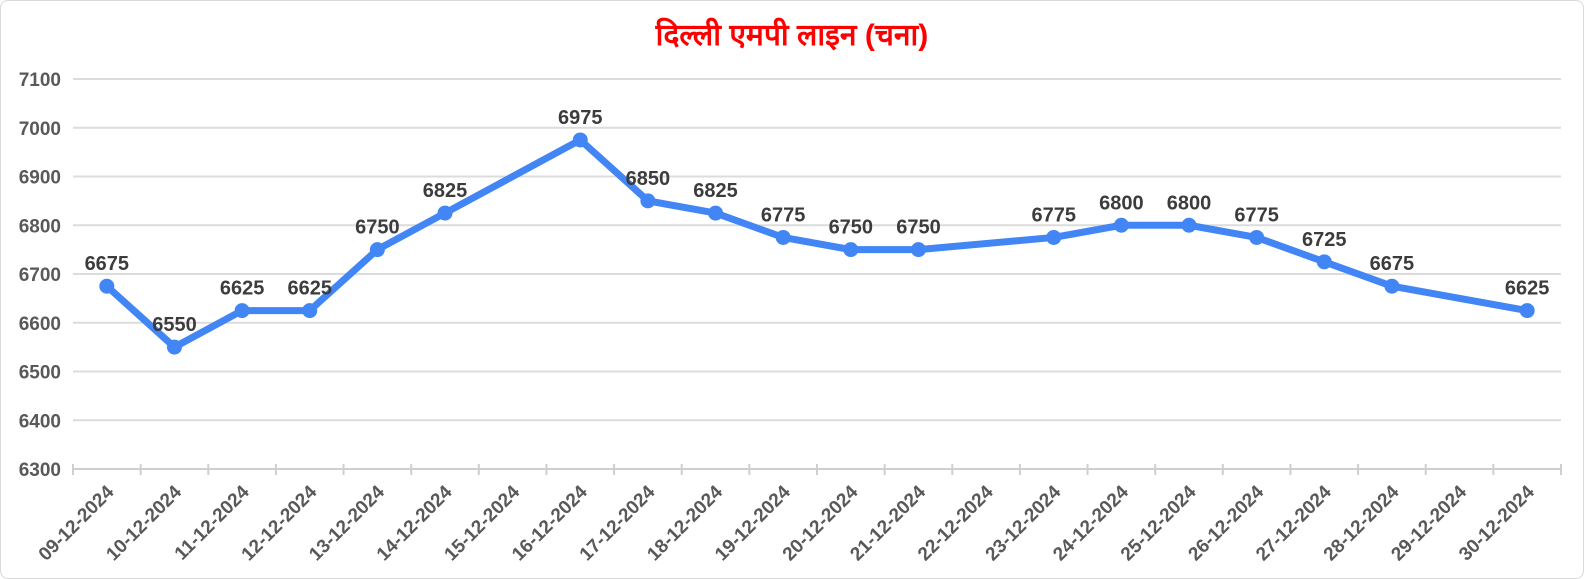  Describe the element at coordinates (40, 275) in the screenshot. I see `y-axis-tick-label: 6700` at that location.